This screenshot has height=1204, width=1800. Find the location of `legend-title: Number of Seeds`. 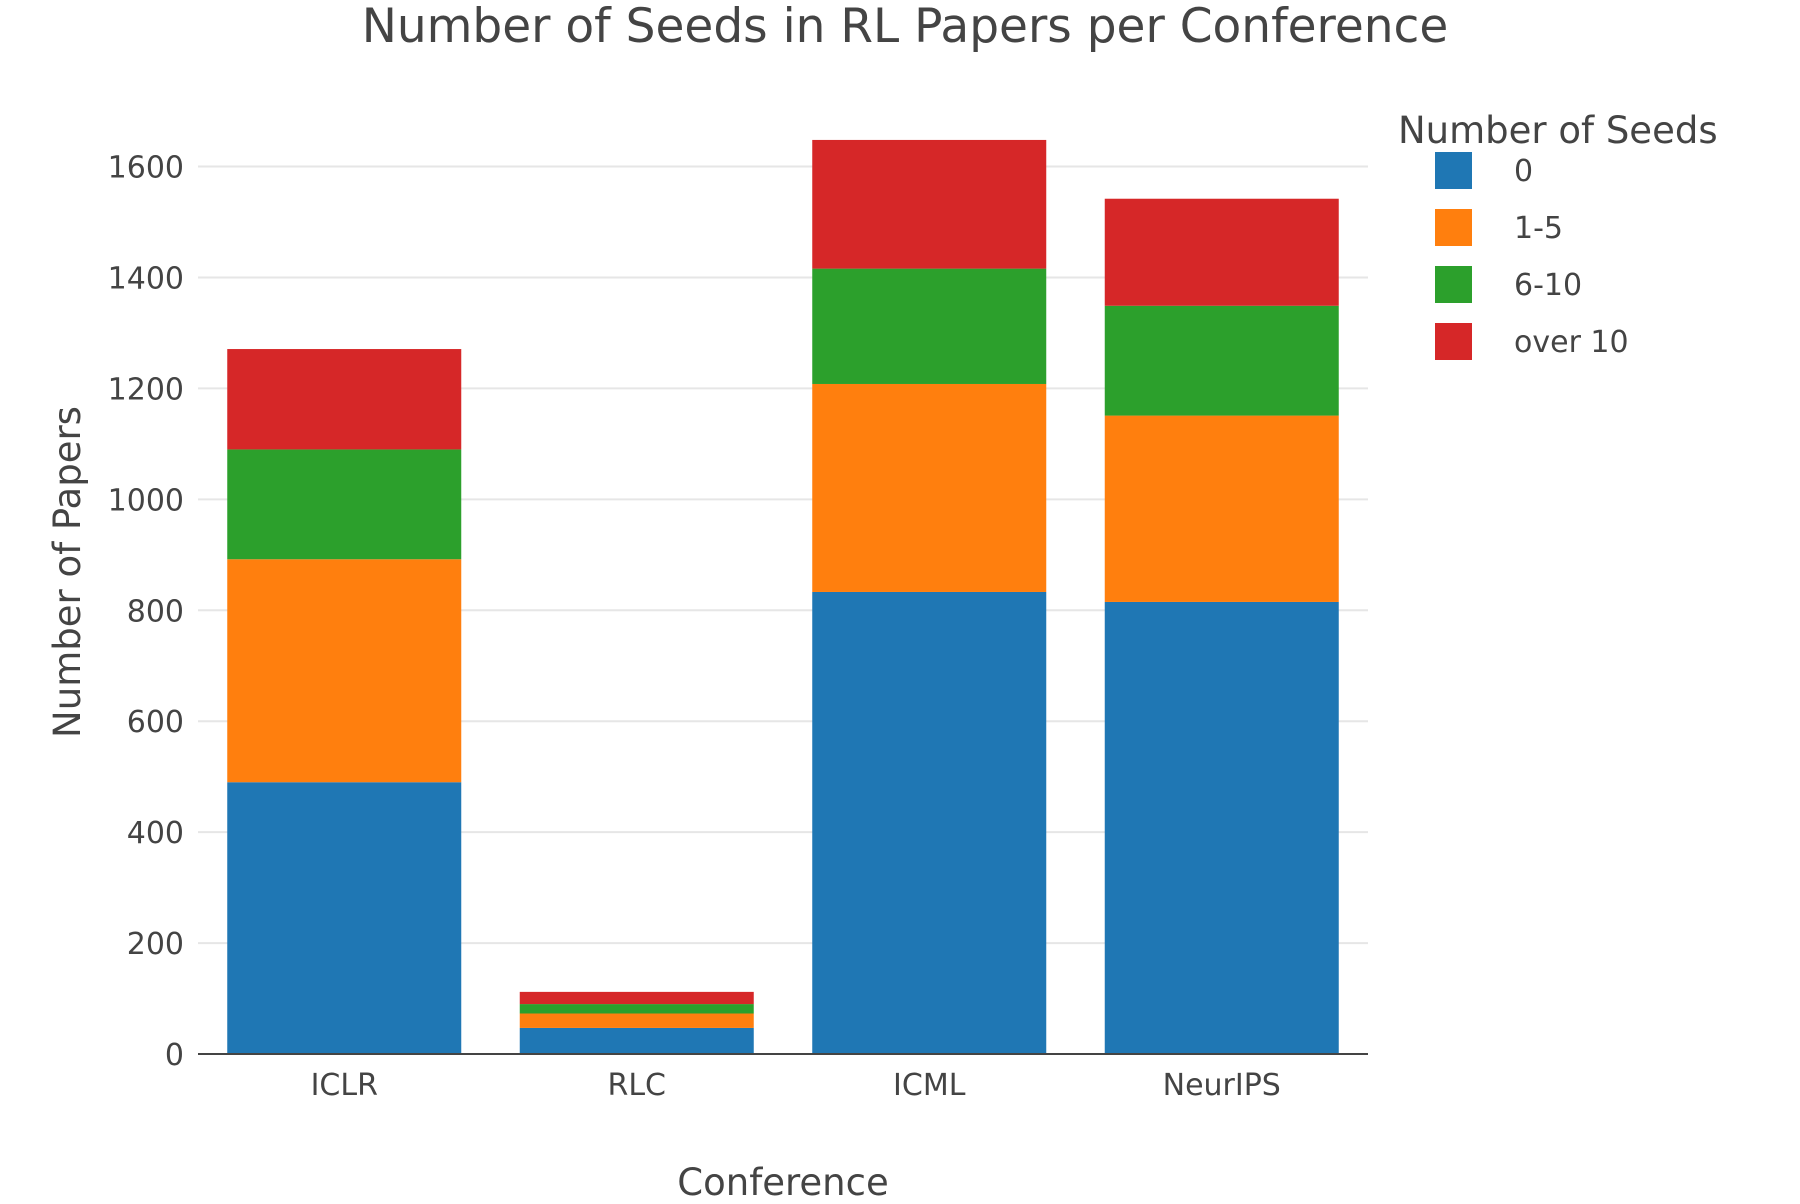

legend-title: Number of Seeds is located at coordinates (1558, 130).